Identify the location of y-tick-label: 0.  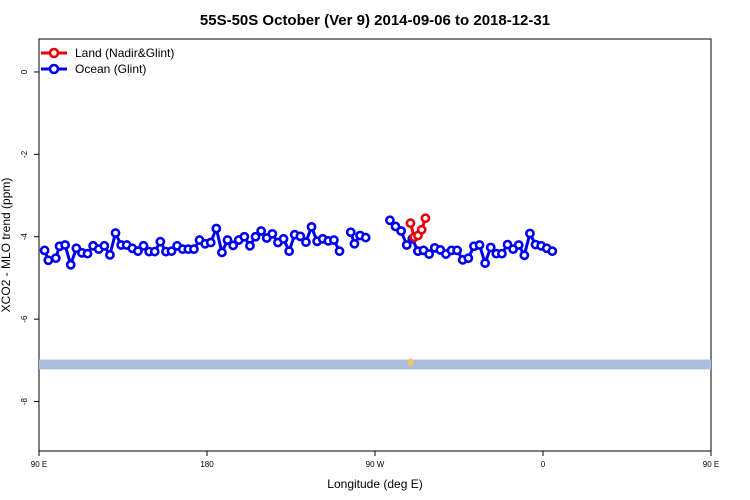
(24, 71).